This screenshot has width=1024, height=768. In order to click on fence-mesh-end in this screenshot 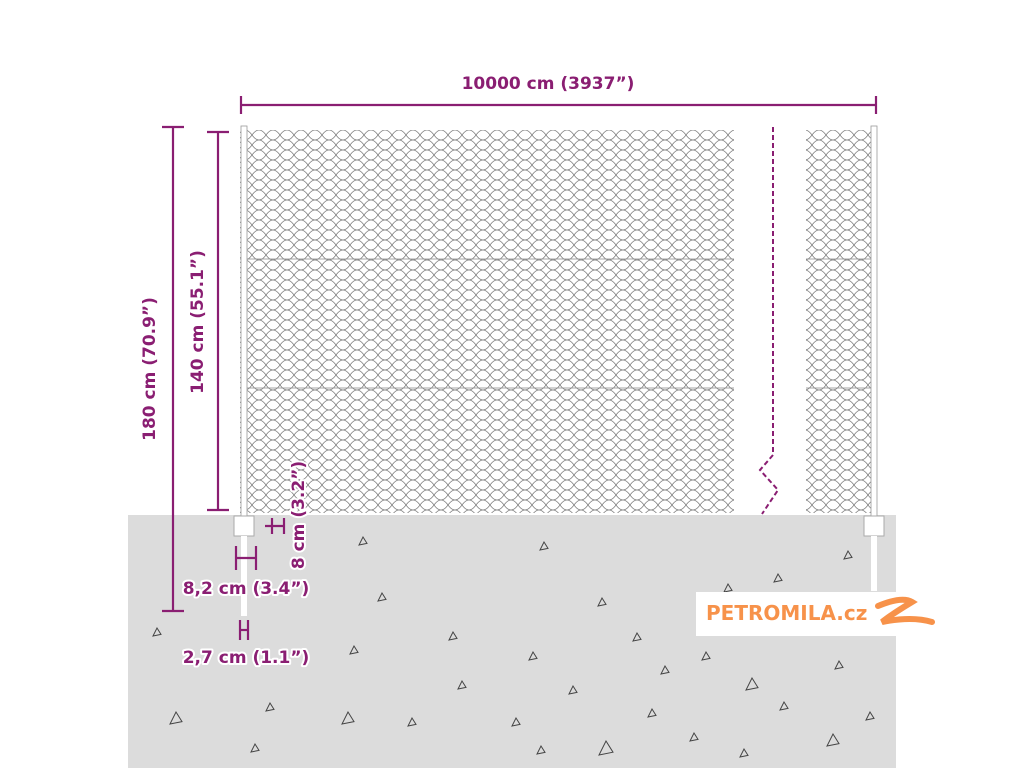, I will do `click(841, 321)`.